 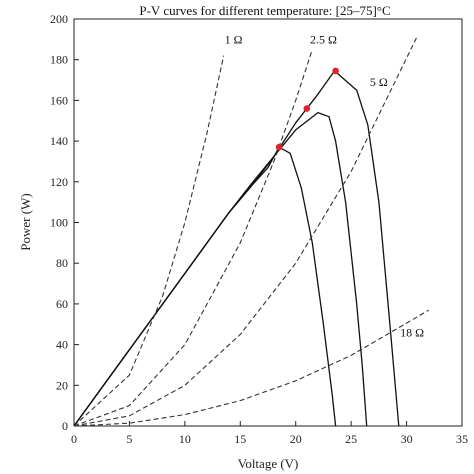 I want to click on y-tick-label: 180, so click(x=59, y=60).